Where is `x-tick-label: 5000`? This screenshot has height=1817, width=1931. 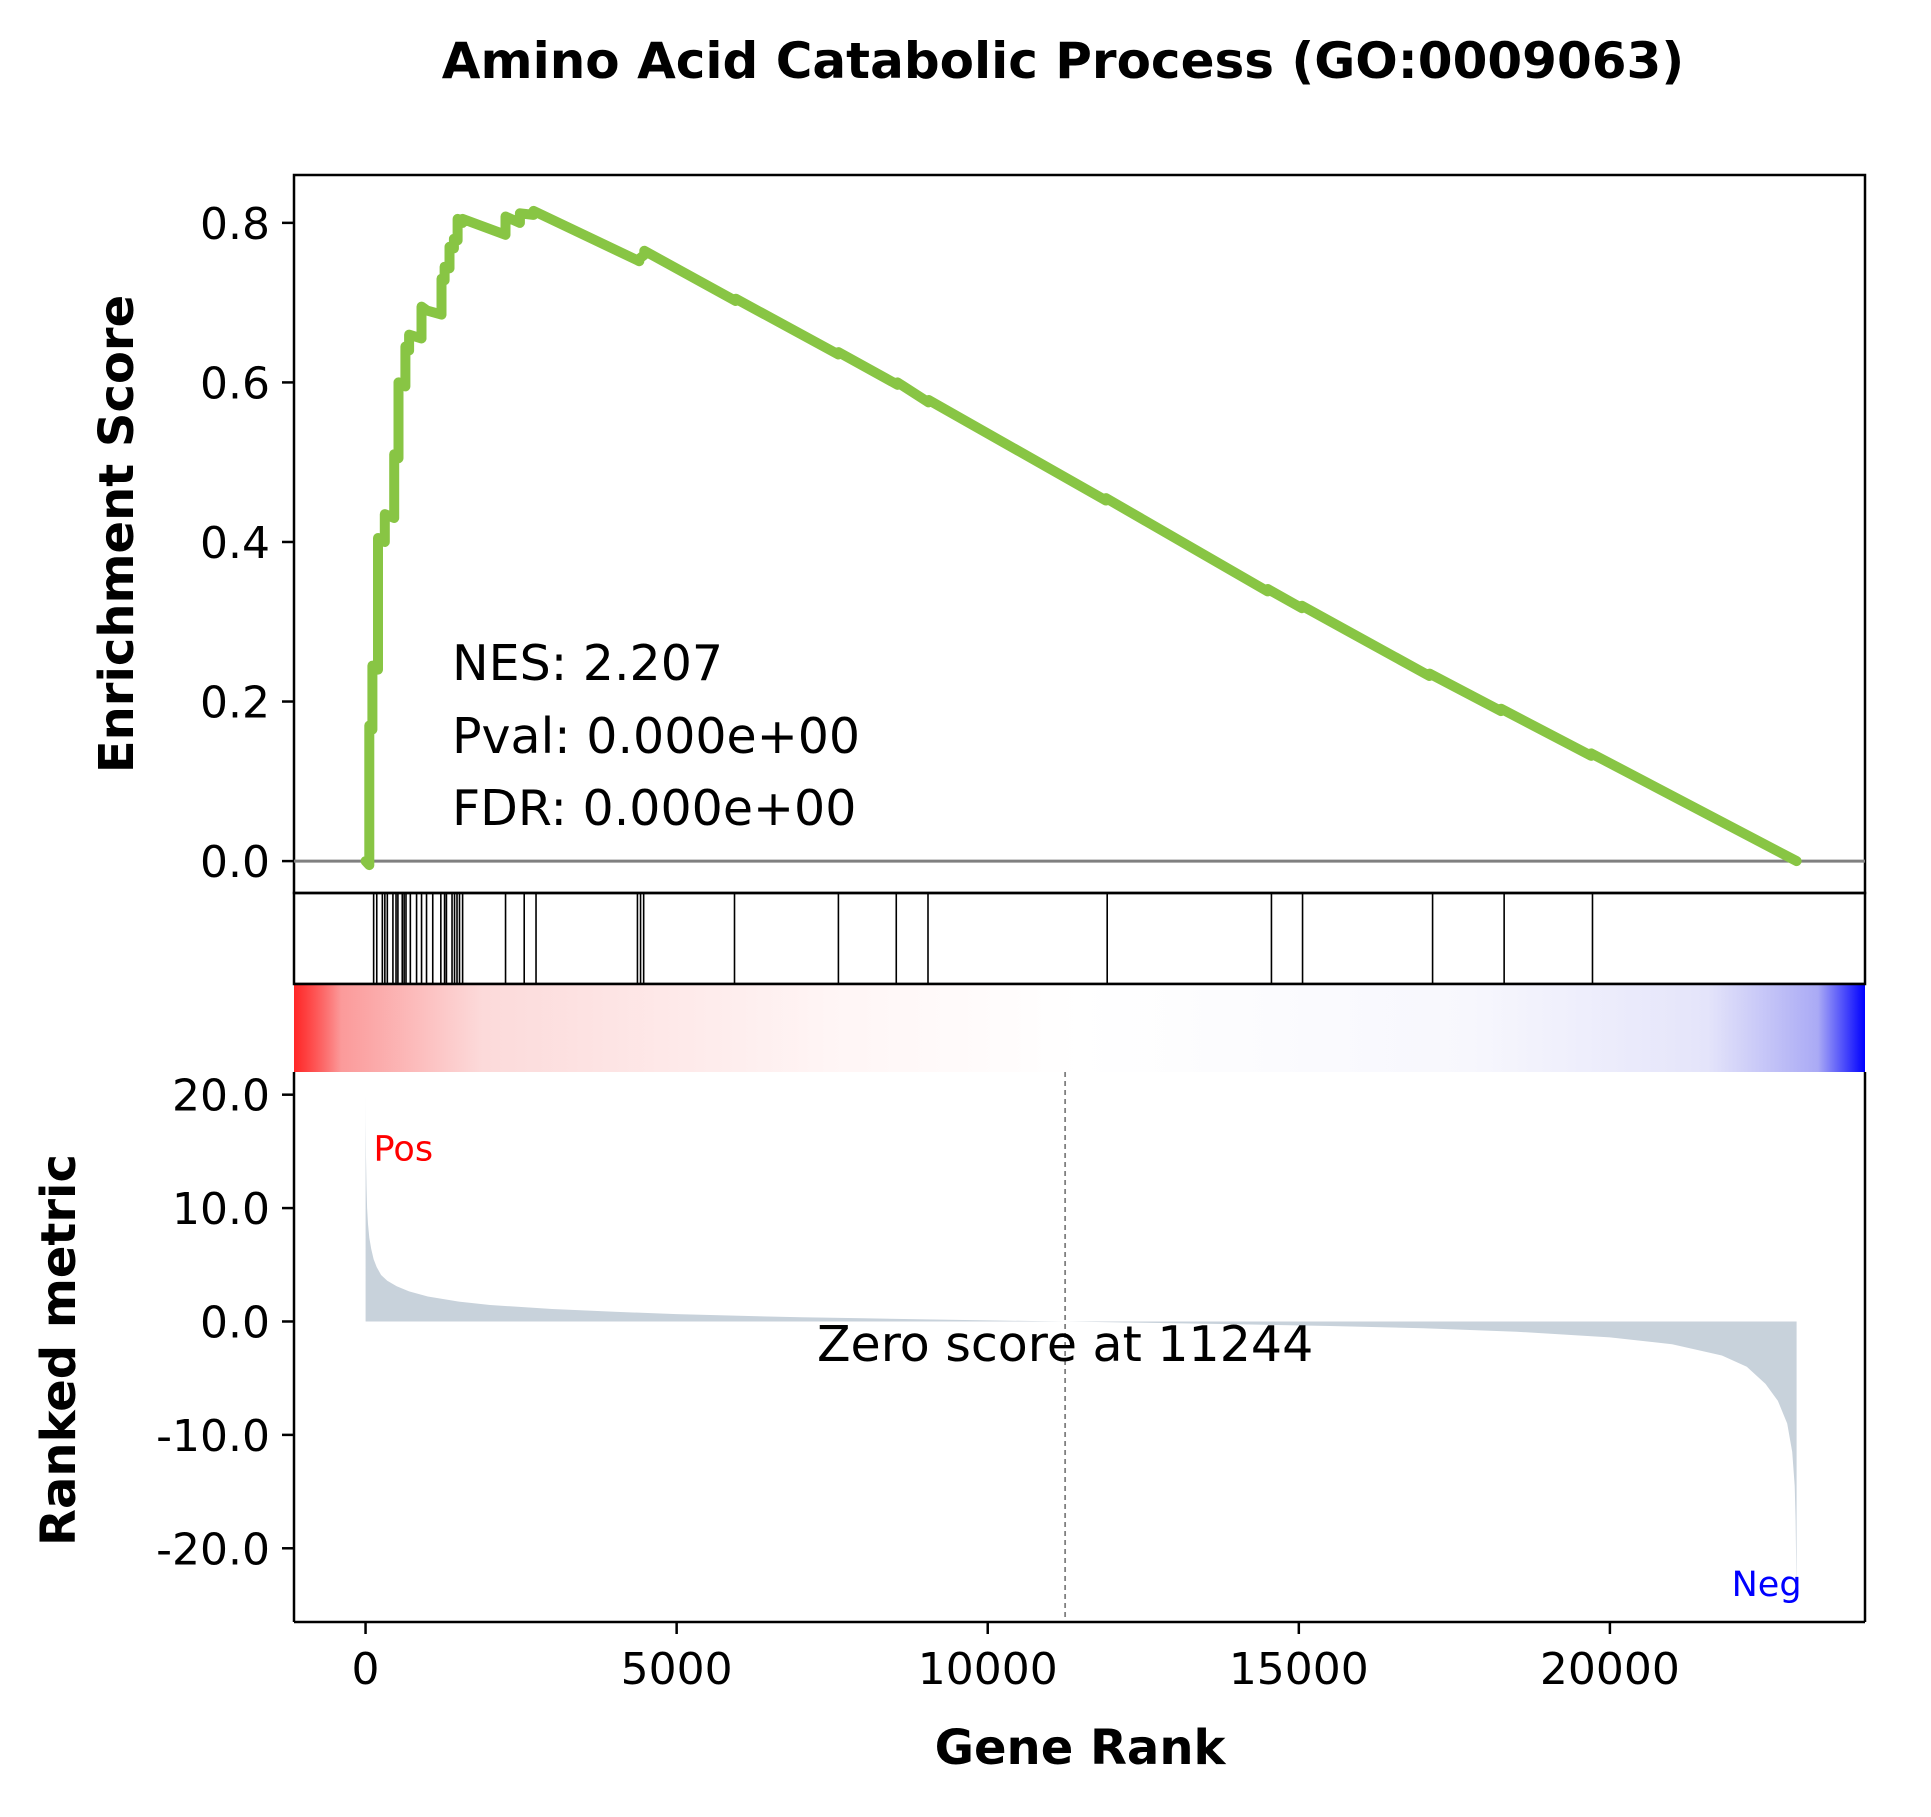 x-tick-label: 5000 is located at coordinates (677, 1669).